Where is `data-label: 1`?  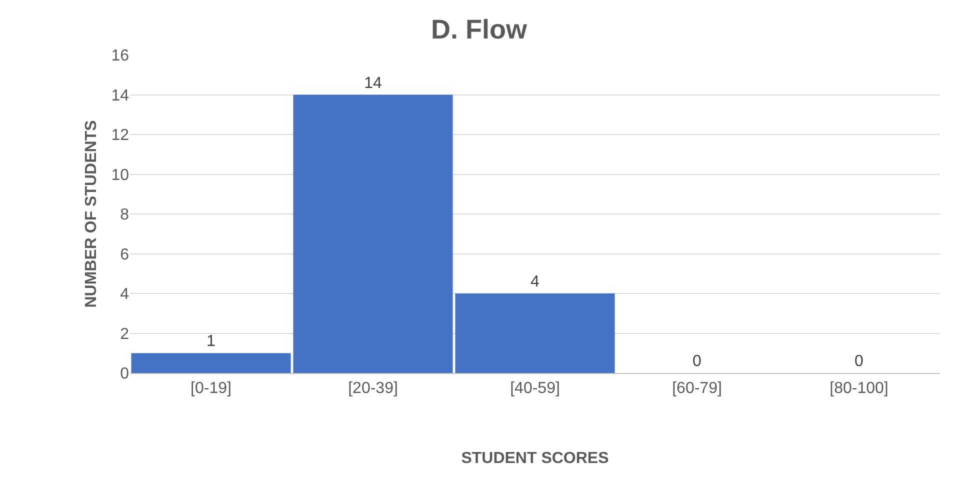
data-label: 1 is located at coordinates (211, 341).